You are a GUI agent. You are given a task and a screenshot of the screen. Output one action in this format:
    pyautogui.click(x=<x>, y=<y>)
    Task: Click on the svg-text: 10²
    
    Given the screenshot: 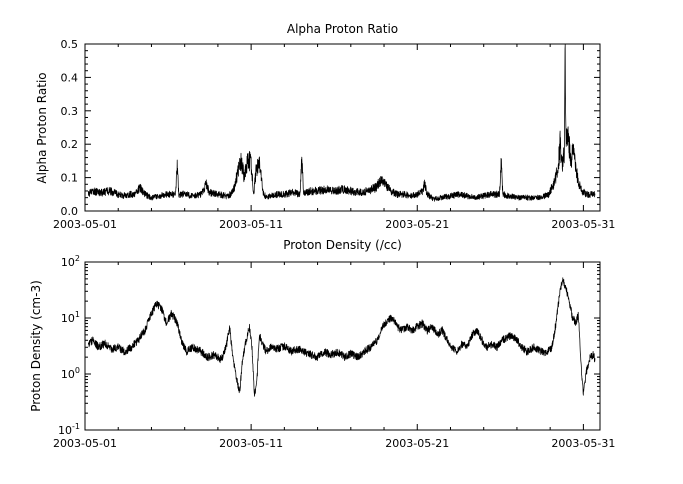 What is the action you would take?
    pyautogui.click(x=70, y=261)
    